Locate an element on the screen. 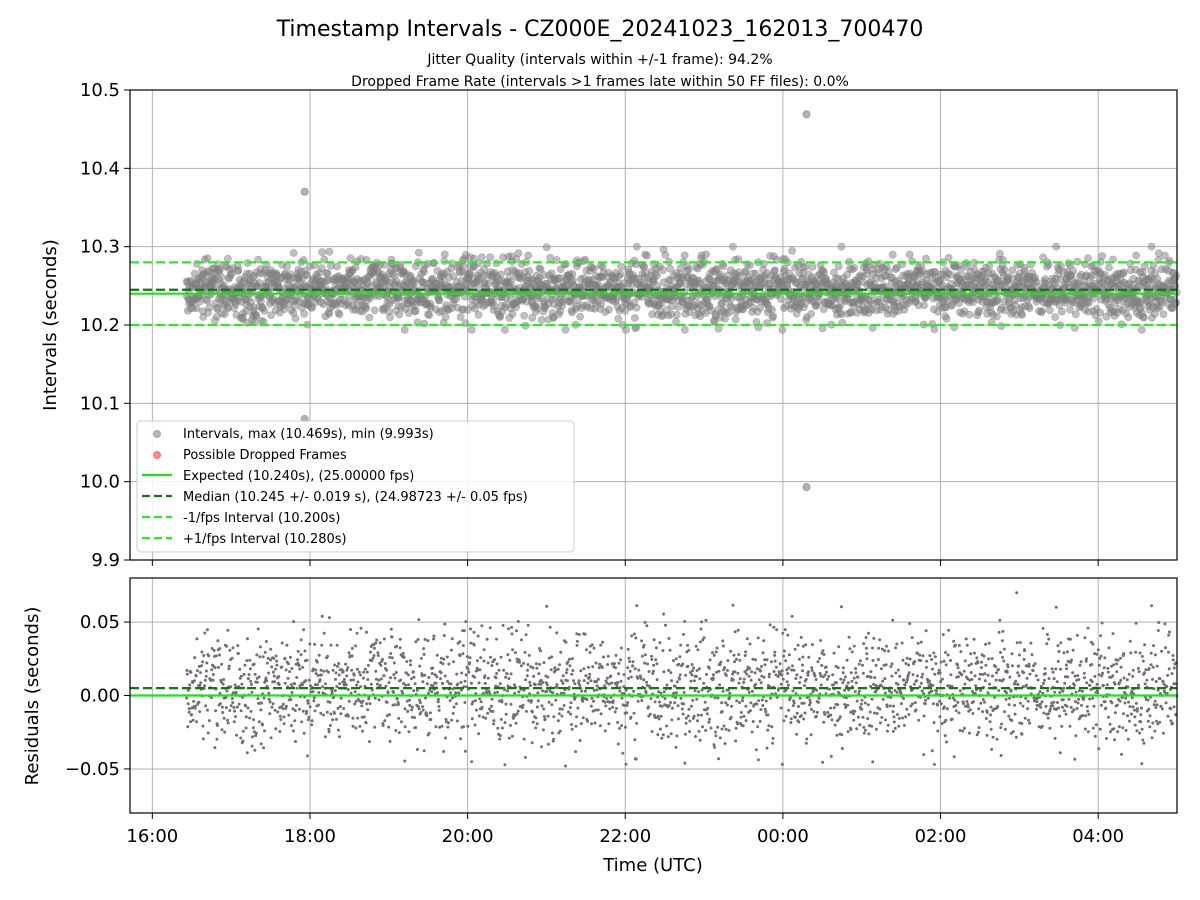 The image size is (1200, 900). legend-label-plus-fps: +1/fps Interval (10.280s) is located at coordinates (265, 539).